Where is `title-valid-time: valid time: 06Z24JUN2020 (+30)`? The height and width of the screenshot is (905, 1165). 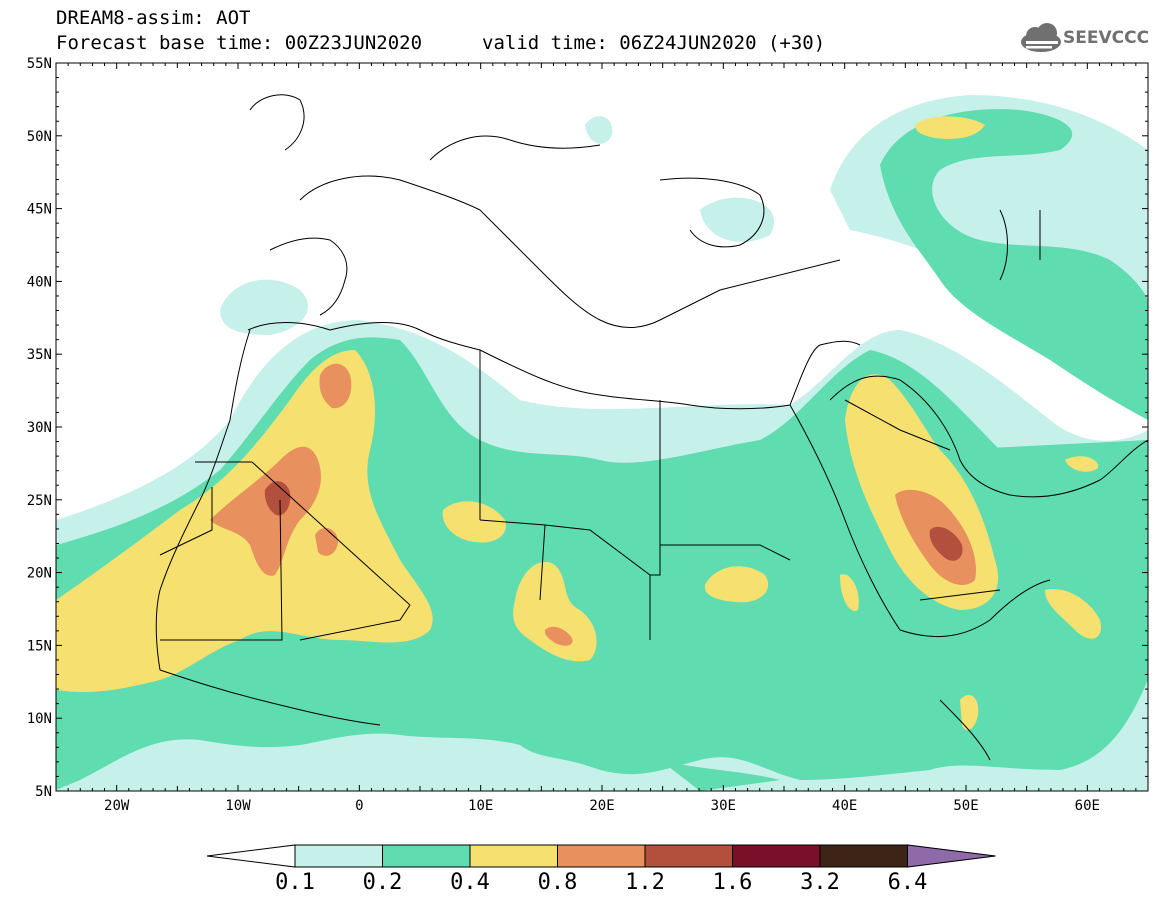 title-valid-time: valid time: 06Z24JUN2020 (+30) is located at coordinates (654, 43).